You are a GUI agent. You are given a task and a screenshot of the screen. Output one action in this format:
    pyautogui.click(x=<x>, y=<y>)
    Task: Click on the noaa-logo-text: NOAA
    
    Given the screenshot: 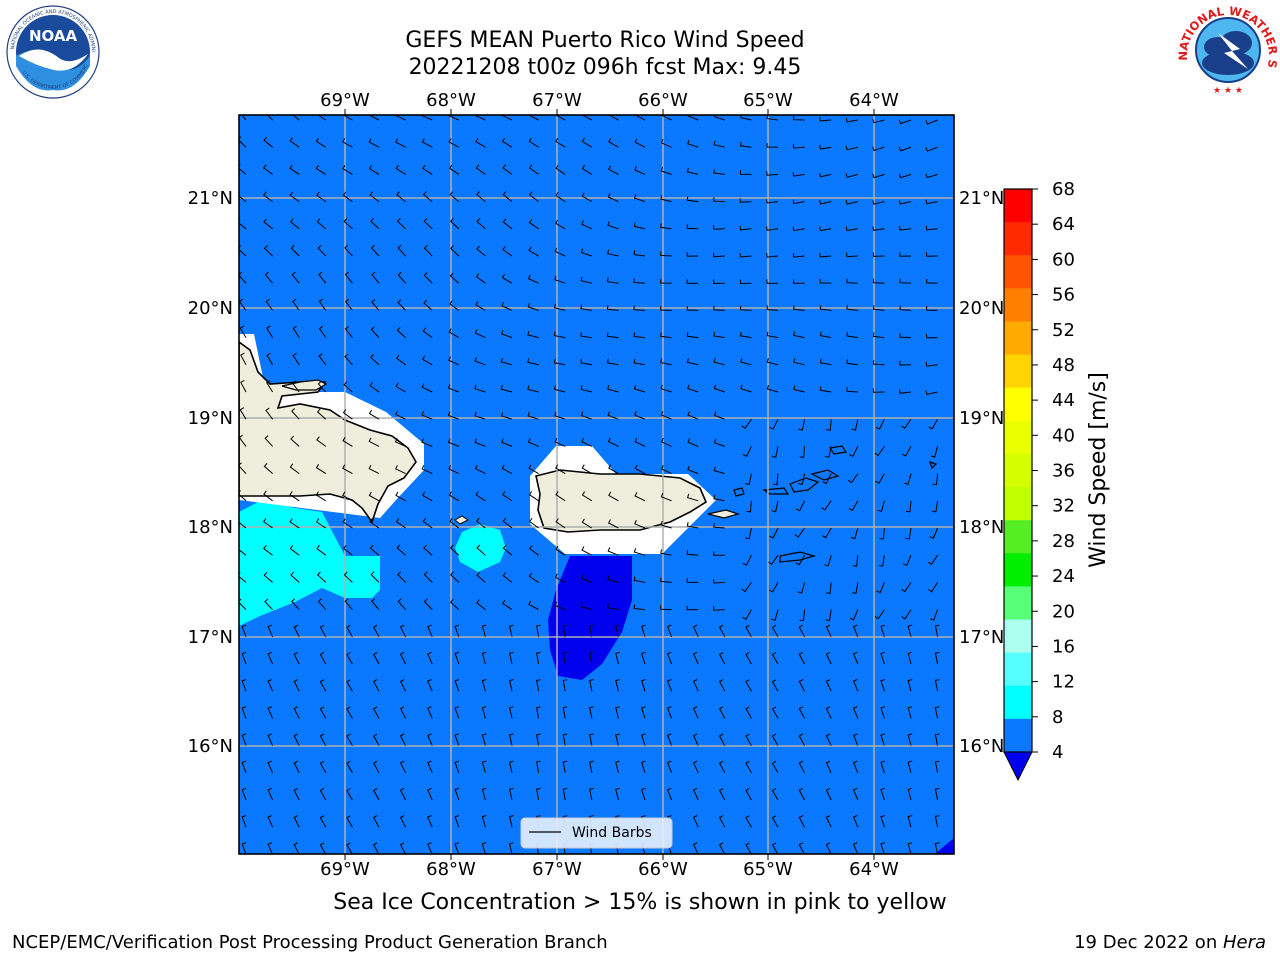 What is the action you would take?
    pyautogui.click(x=53, y=36)
    